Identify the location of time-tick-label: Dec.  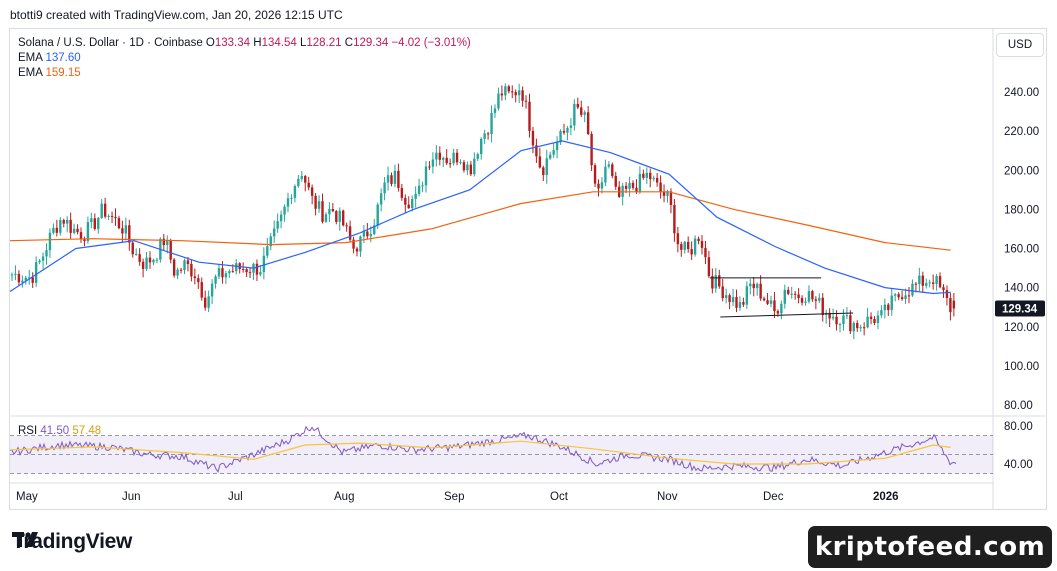
(773, 497).